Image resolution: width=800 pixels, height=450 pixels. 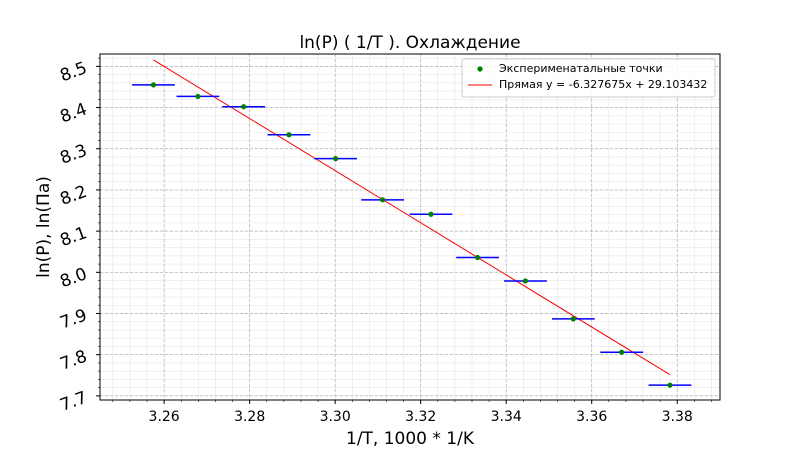 What do you see at coordinates (164, 417) in the screenshot?
I see `x-tick-label: 3.26` at bounding box center [164, 417].